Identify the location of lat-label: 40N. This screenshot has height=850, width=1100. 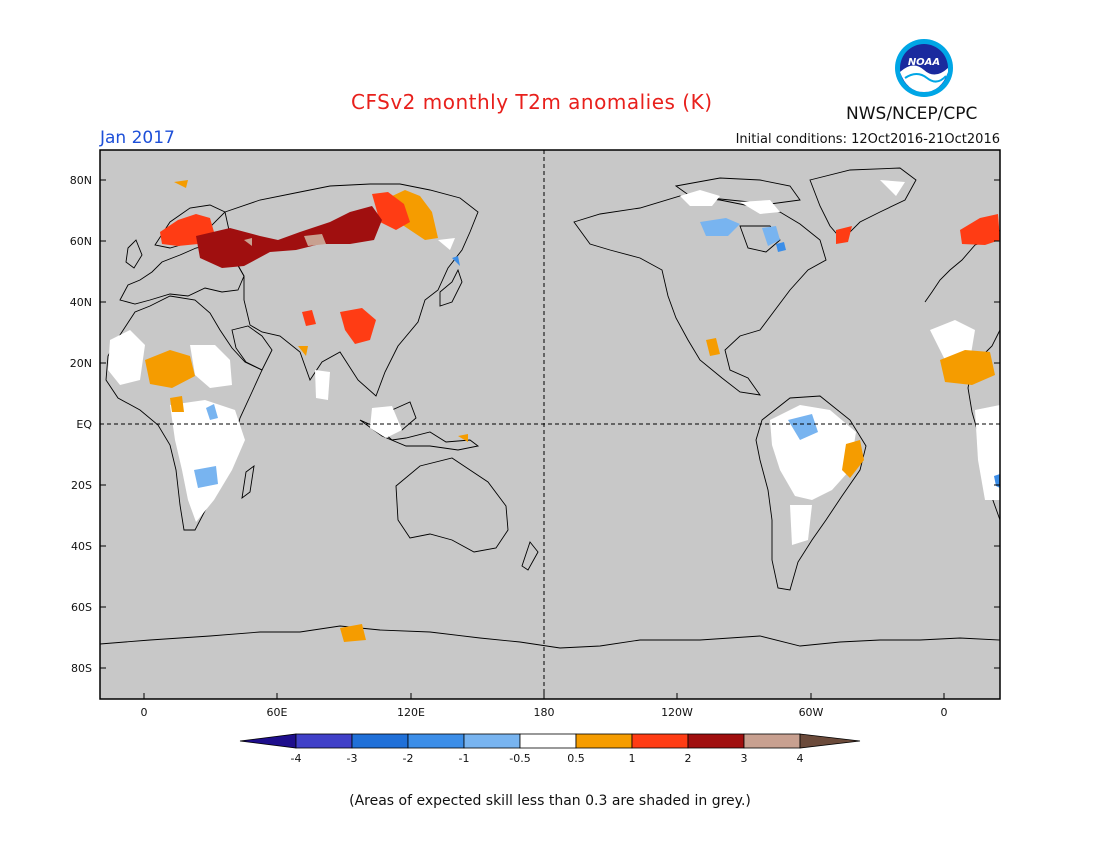
(81, 302).